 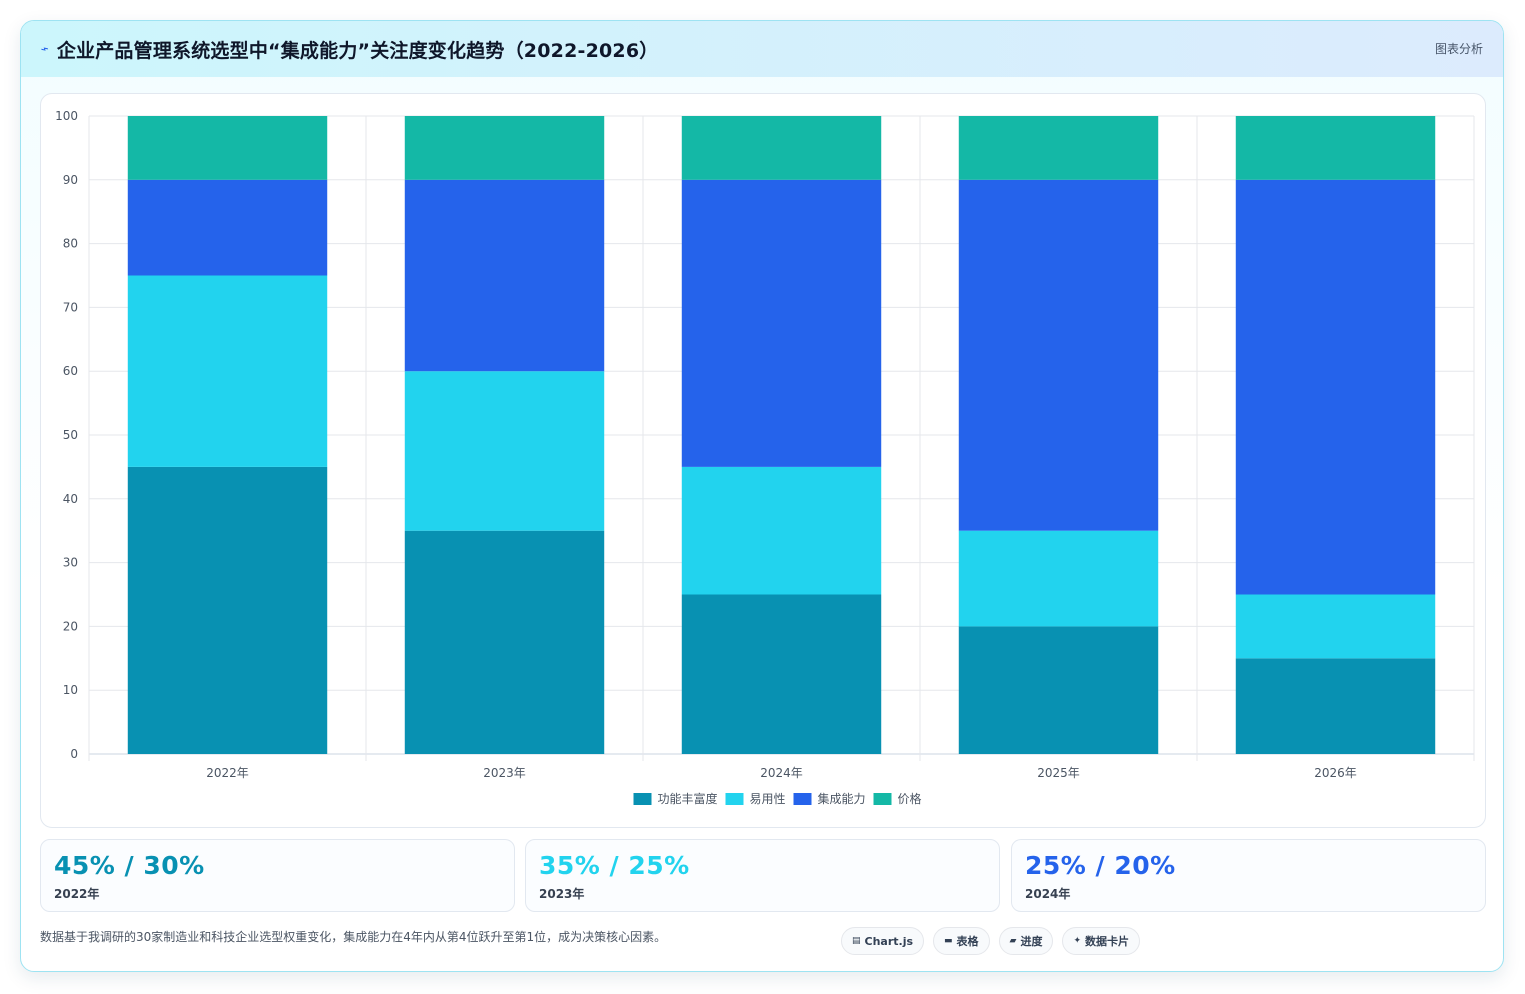 What do you see at coordinates (45, 49) in the screenshot?
I see `chart-trend-icon: ⌁` at bounding box center [45, 49].